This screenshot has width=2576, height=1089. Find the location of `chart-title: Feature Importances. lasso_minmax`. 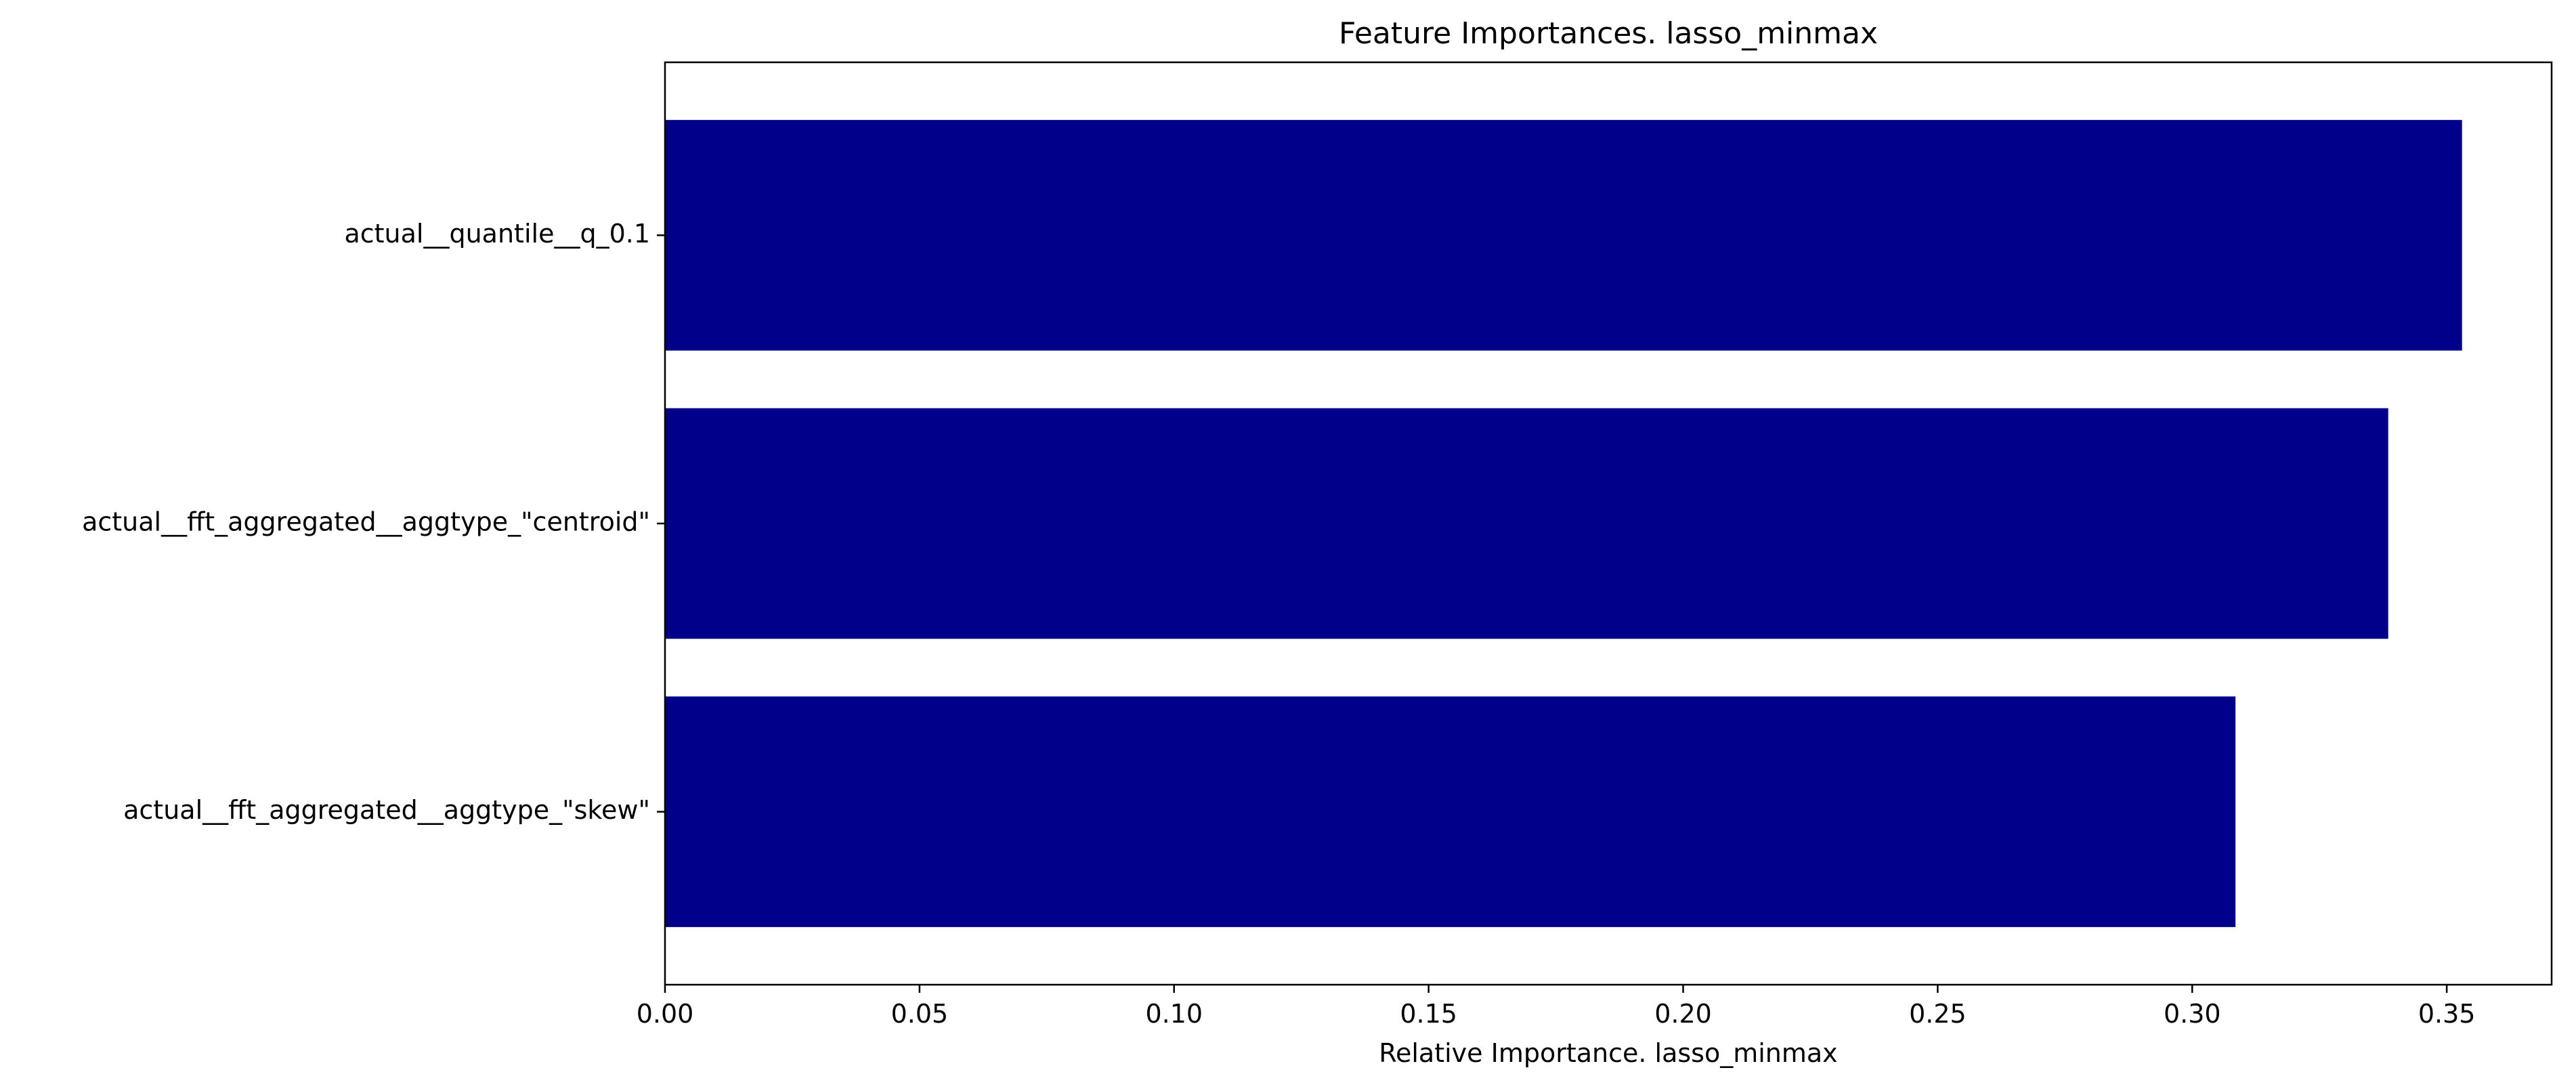

chart-title: Feature Importances. lasso_minmax is located at coordinates (1608, 33).